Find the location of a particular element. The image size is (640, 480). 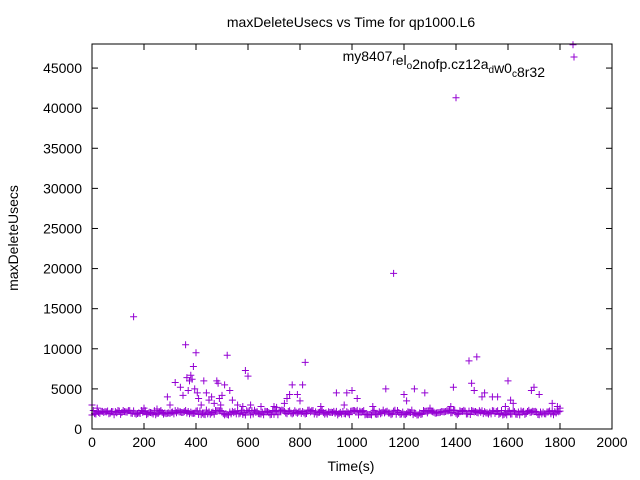

x-tick-label: 1200 is located at coordinates (403, 442).